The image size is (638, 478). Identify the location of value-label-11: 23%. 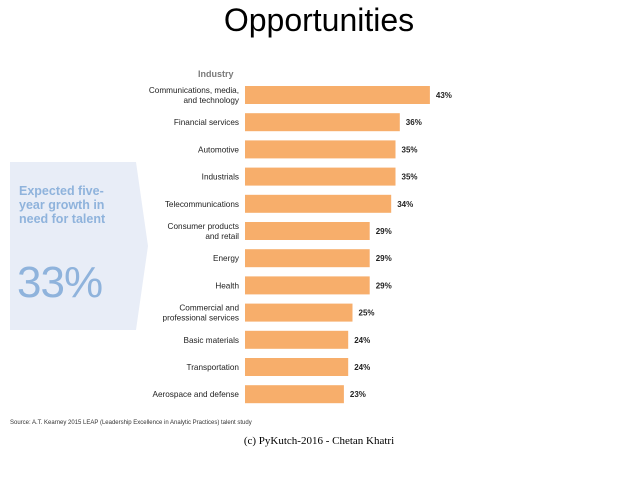
(358, 394).